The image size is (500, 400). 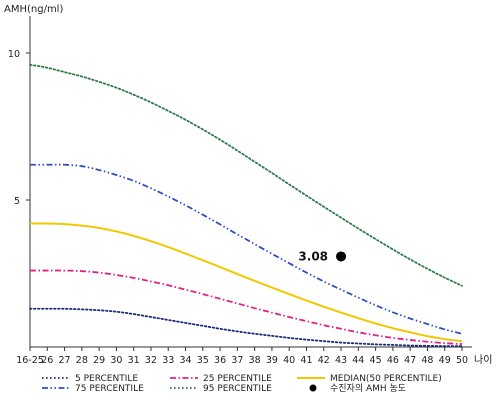 What do you see at coordinates (65, 360) in the screenshot?
I see `x-tick-label: 27` at bounding box center [65, 360].